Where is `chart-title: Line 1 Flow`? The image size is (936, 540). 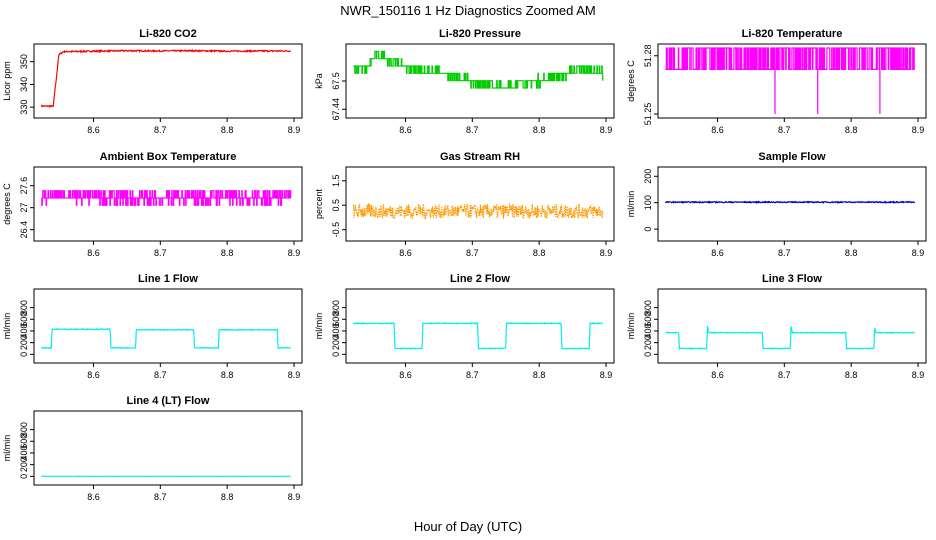
chart-title: Line 1 Flow is located at coordinates (168, 279).